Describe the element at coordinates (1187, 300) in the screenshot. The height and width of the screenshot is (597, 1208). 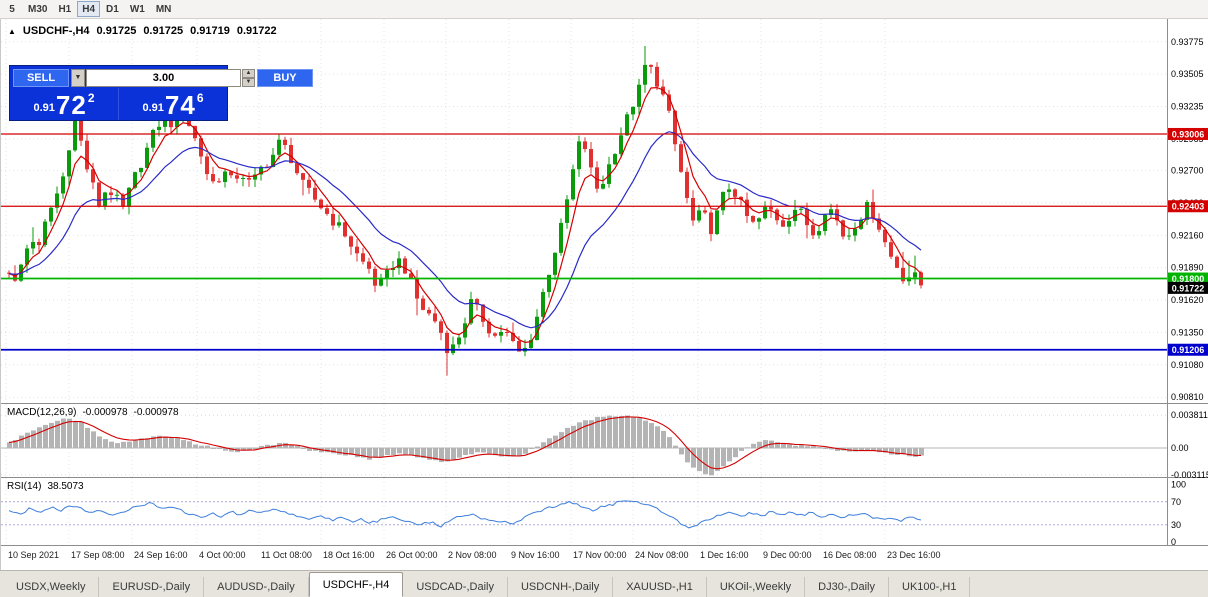
I see `svg-text: 0.91620` at that location.